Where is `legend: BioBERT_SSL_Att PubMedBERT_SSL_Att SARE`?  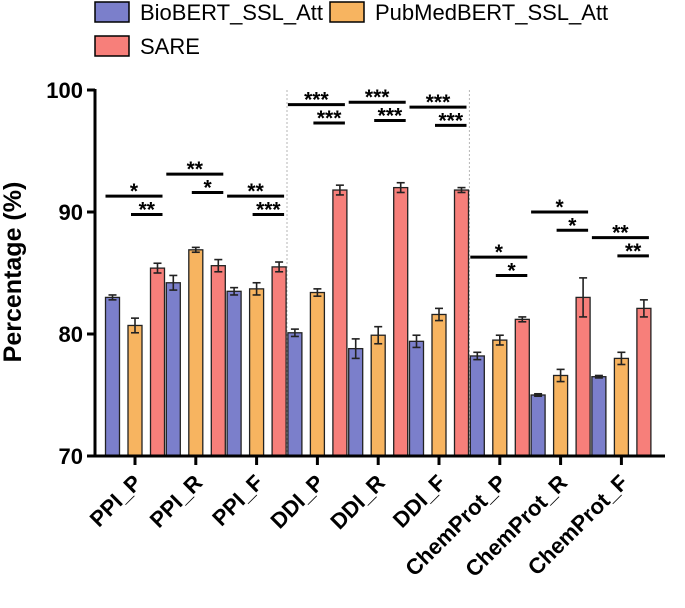
legend: BioBERT_SSL_Att PubMedBERT_SSL_Att SARE is located at coordinates (351, 29).